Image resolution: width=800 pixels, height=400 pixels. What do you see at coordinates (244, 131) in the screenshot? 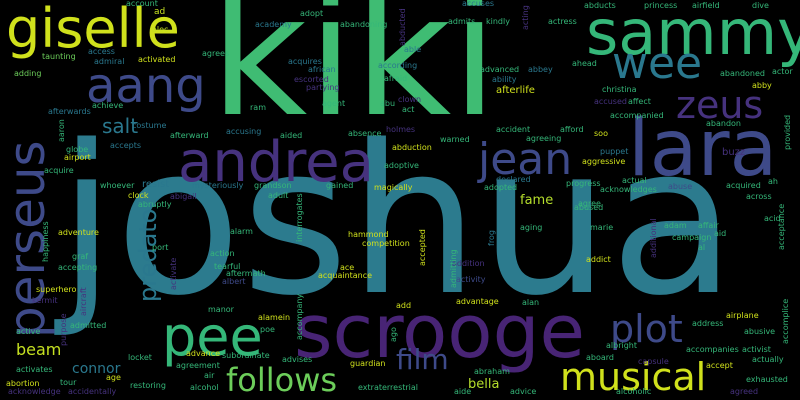
I see `word-accusing: accusing` at bounding box center [244, 131].